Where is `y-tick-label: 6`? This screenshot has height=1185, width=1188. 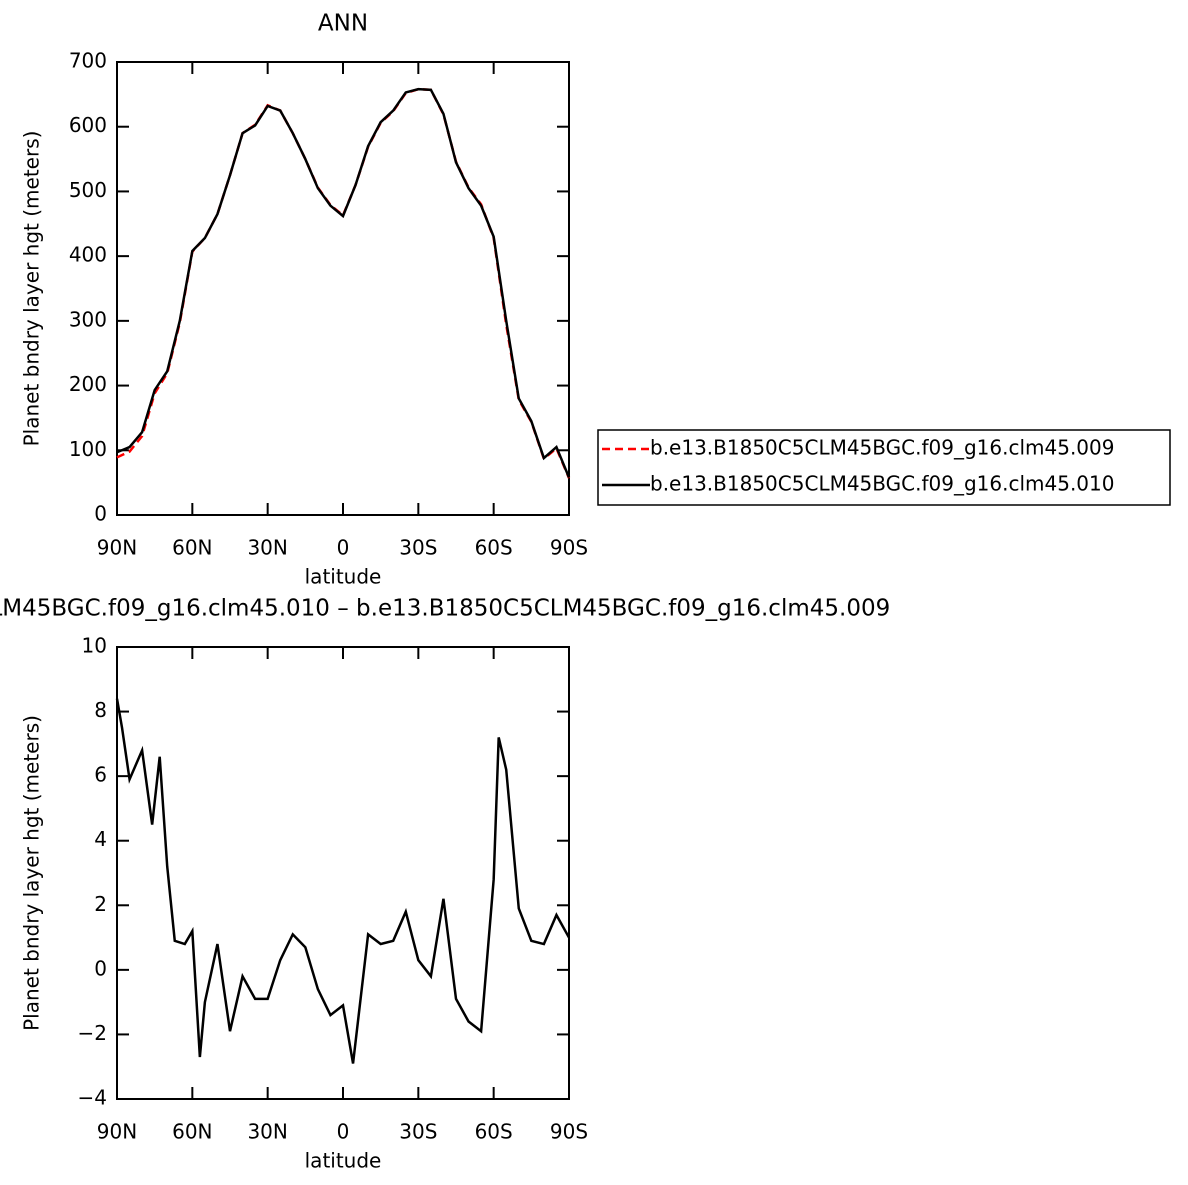
y-tick-label: 6 is located at coordinates (100, 775).